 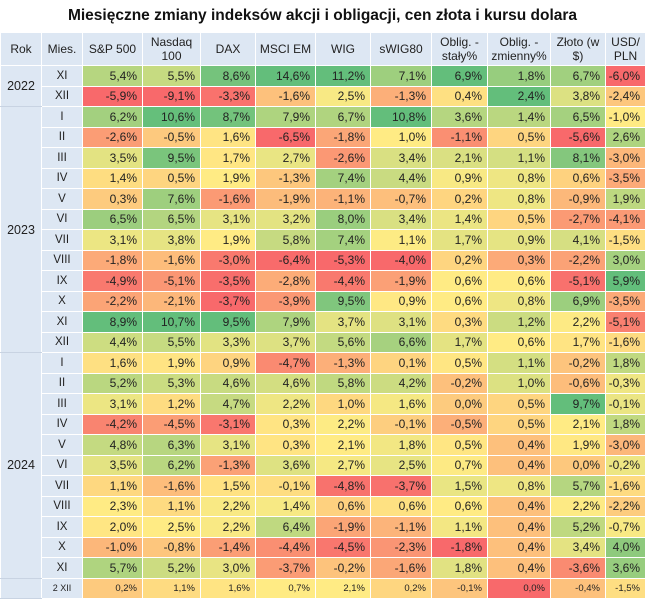 I want to click on value-cell-swig80: 3,4%, so click(x=401, y=219).